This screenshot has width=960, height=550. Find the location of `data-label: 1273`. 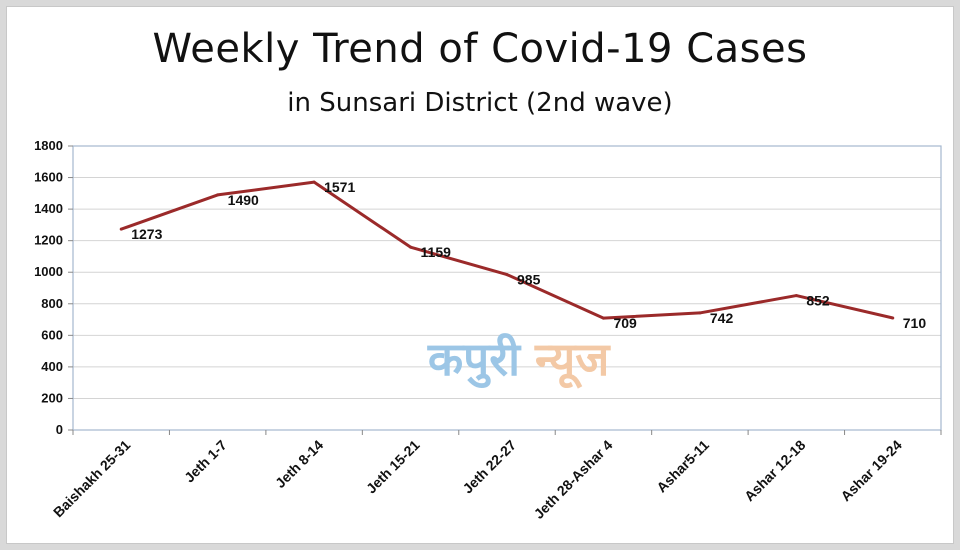

data-label: 1273 is located at coordinates (146, 234).